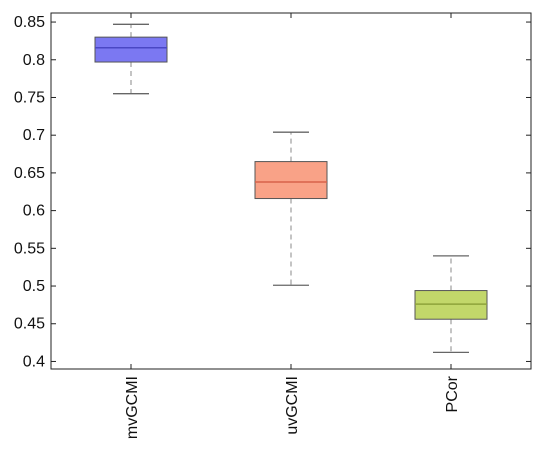  What do you see at coordinates (34, 60) in the screenshot?
I see `y-tick-label: 0.8` at bounding box center [34, 60].